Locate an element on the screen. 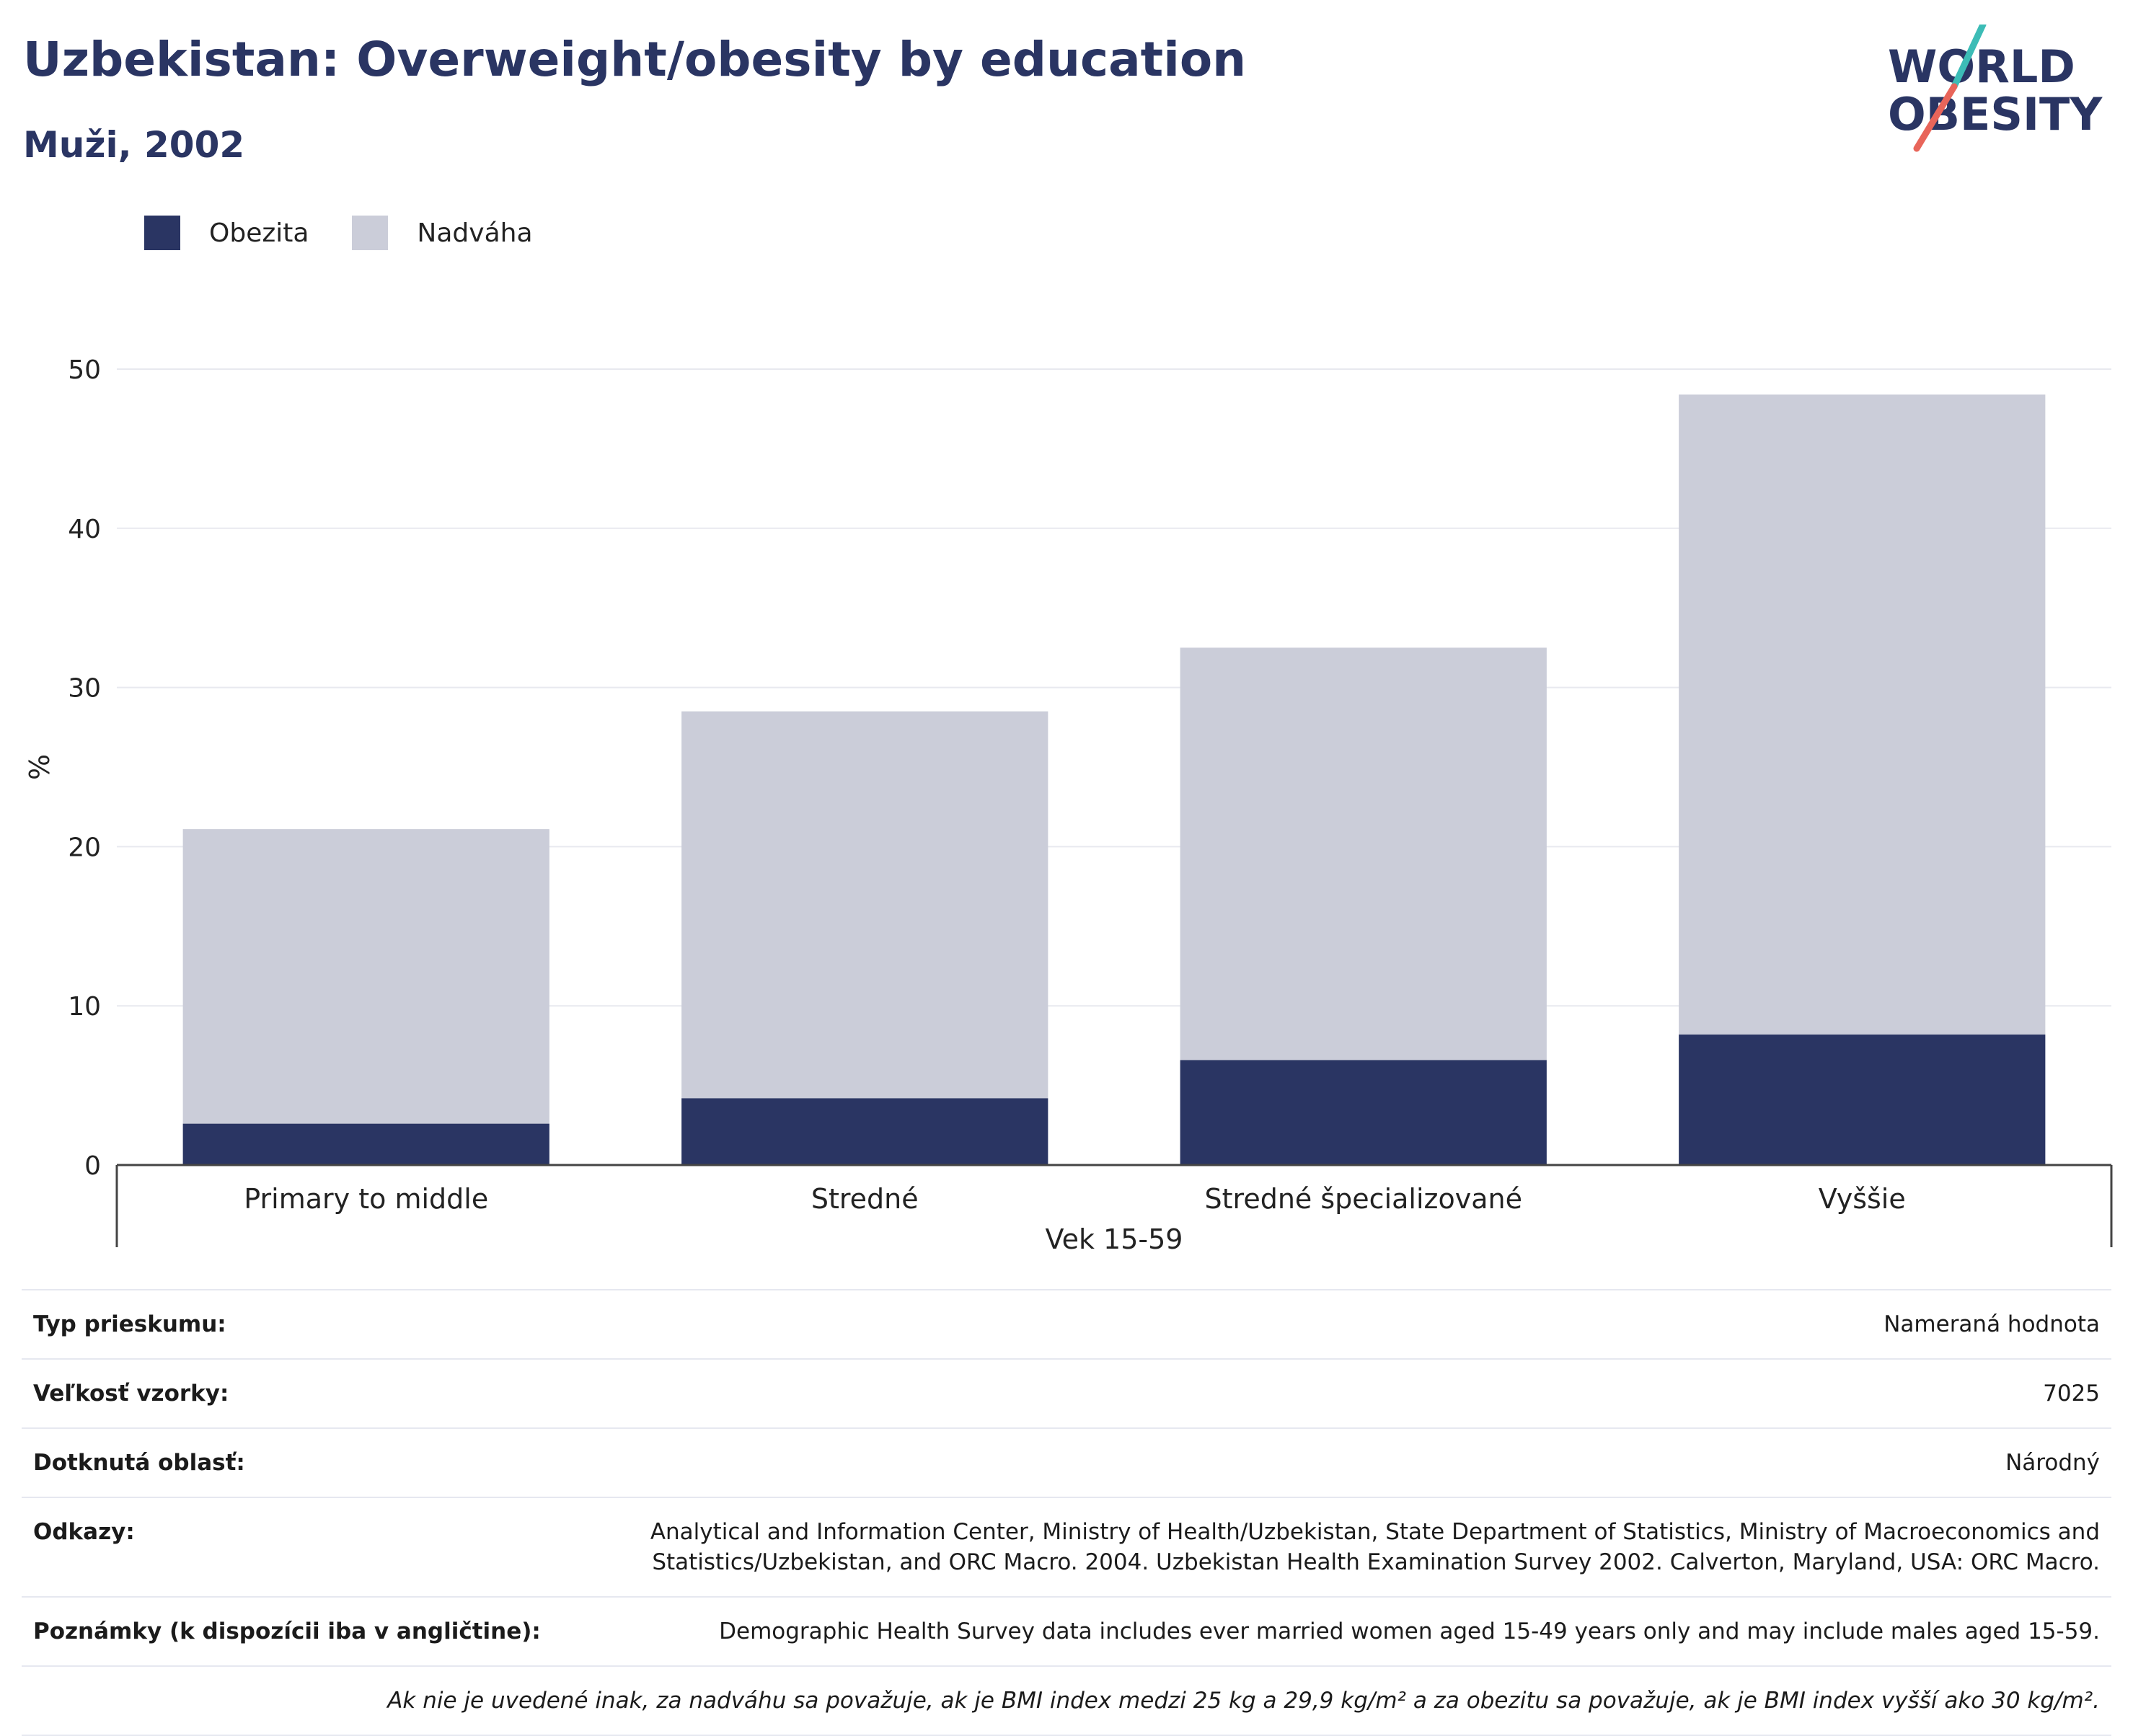 Image resolution: width=2133 pixels, height=1736 pixels. logo-slash-top is located at coordinates (1969, 57).